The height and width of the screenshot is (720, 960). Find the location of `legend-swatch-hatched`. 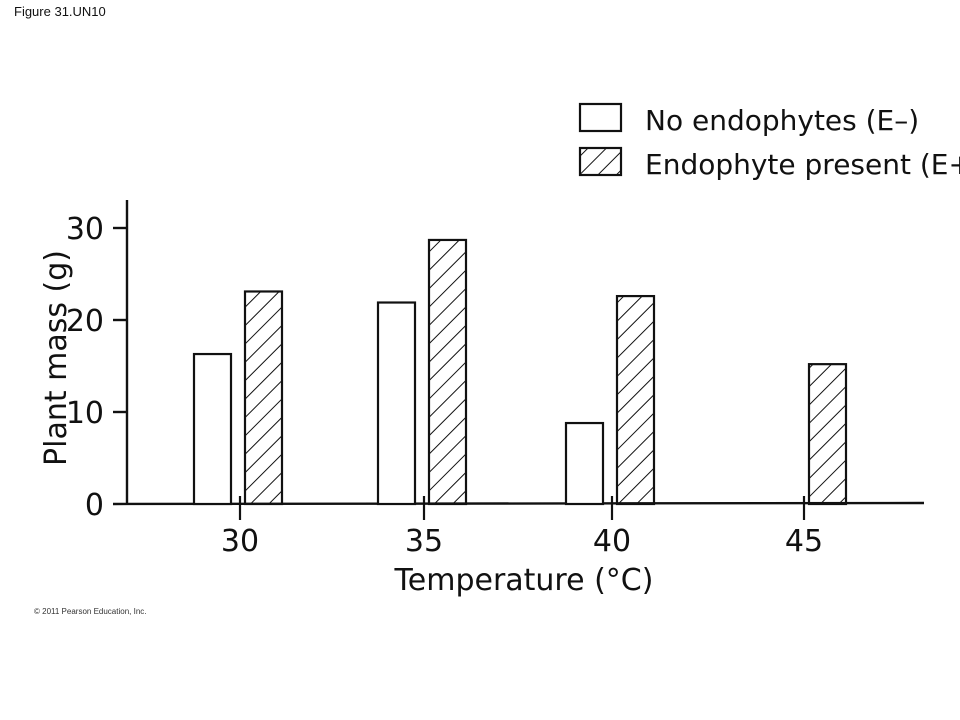

legend-swatch-hatched is located at coordinates (600, 161).